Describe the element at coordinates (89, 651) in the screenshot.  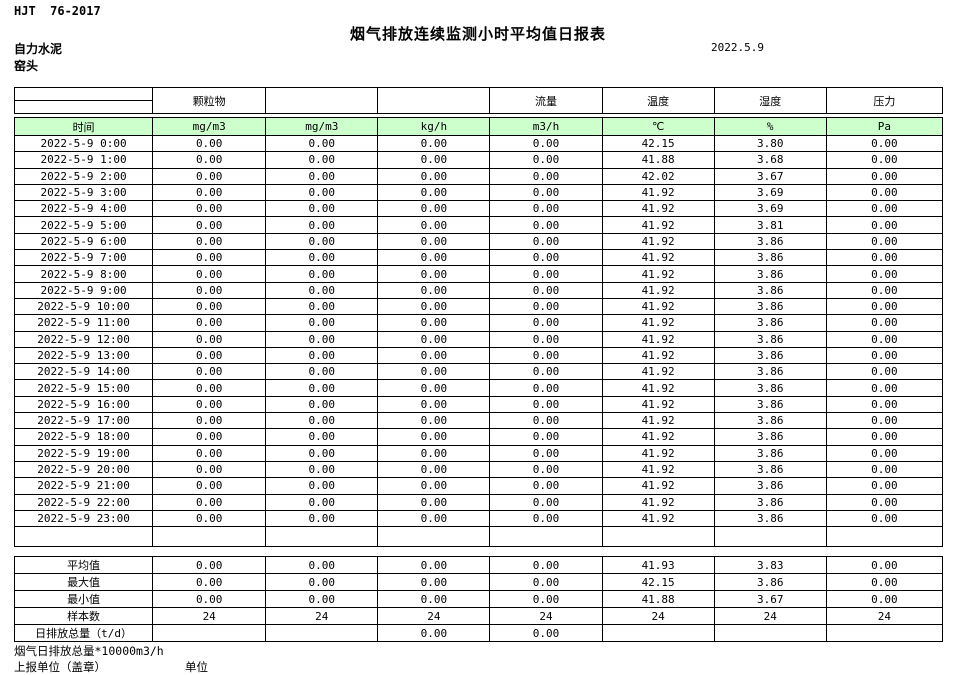
I see `total-emission-note: 烟气日排放总量*10000m3/h` at that location.